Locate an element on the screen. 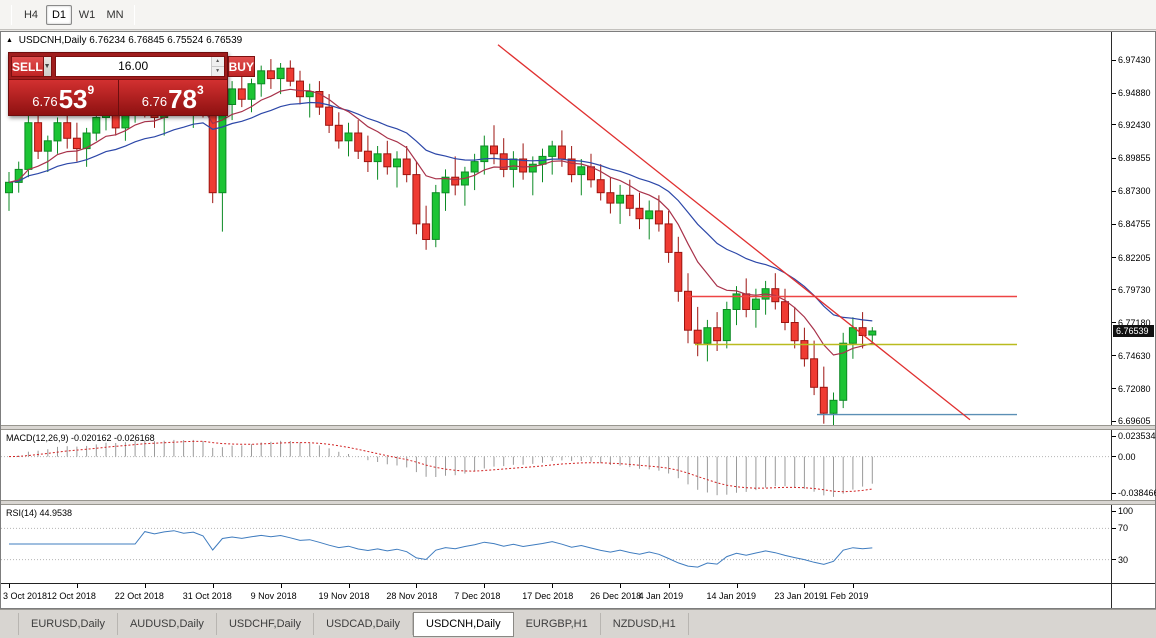 This screenshot has height=638, width=1156. date-label: 26 Dec 2018 is located at coordinates (616, 596).